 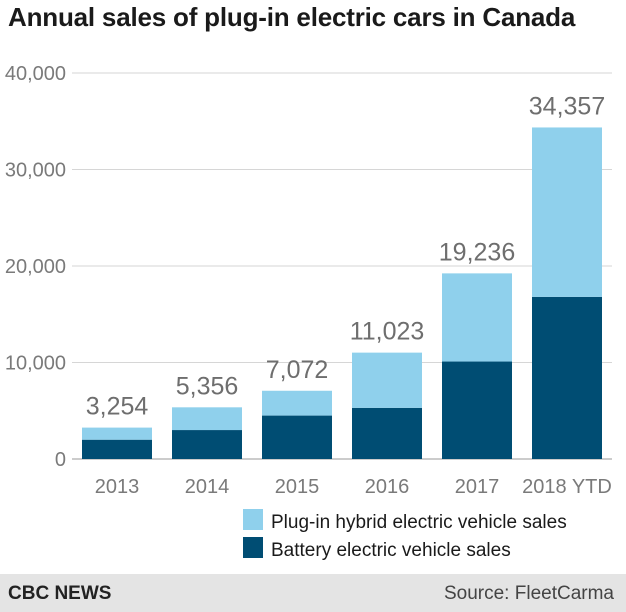 What do you see at coordinates (391, 550) in the screenshot?
I see `legend-label-battery-electric: Battery electric vehicle sales` at bounding box center [391, 550].